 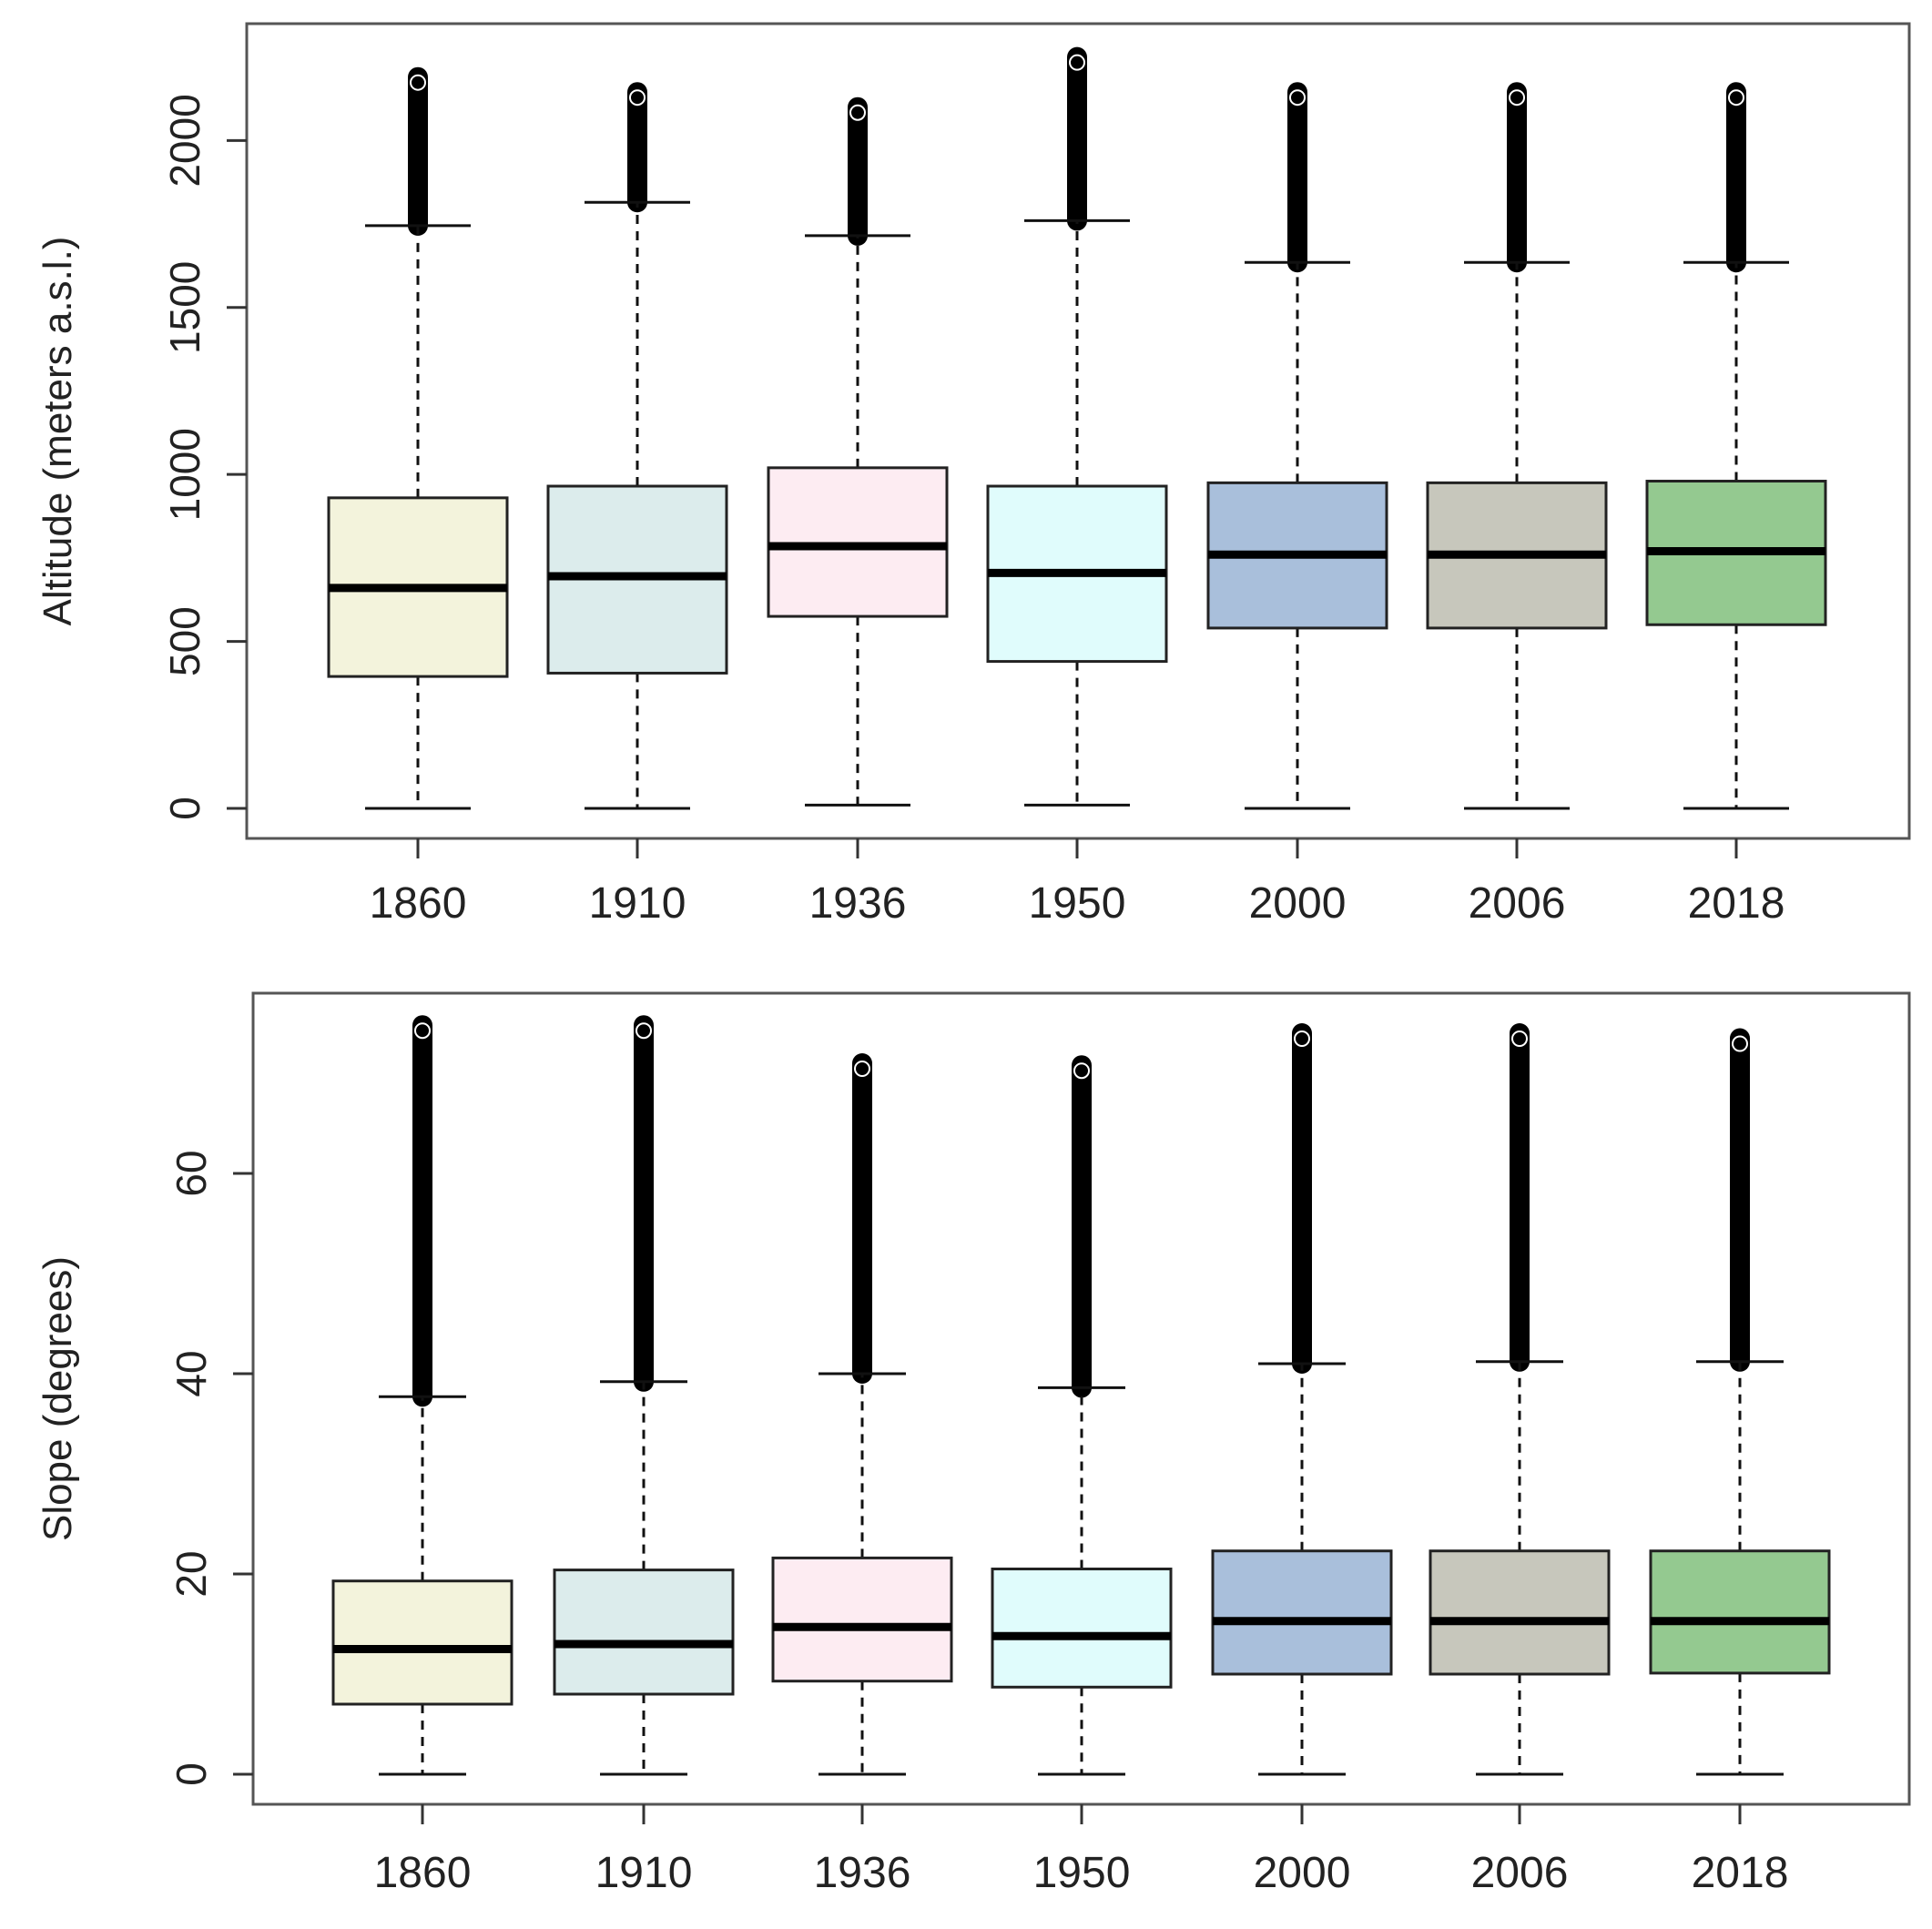 What do you see at coordinates (1518, 904) in the screenshot?
I see `altitude-x-tick-label: 2006` at bounding box center [1518, 904].